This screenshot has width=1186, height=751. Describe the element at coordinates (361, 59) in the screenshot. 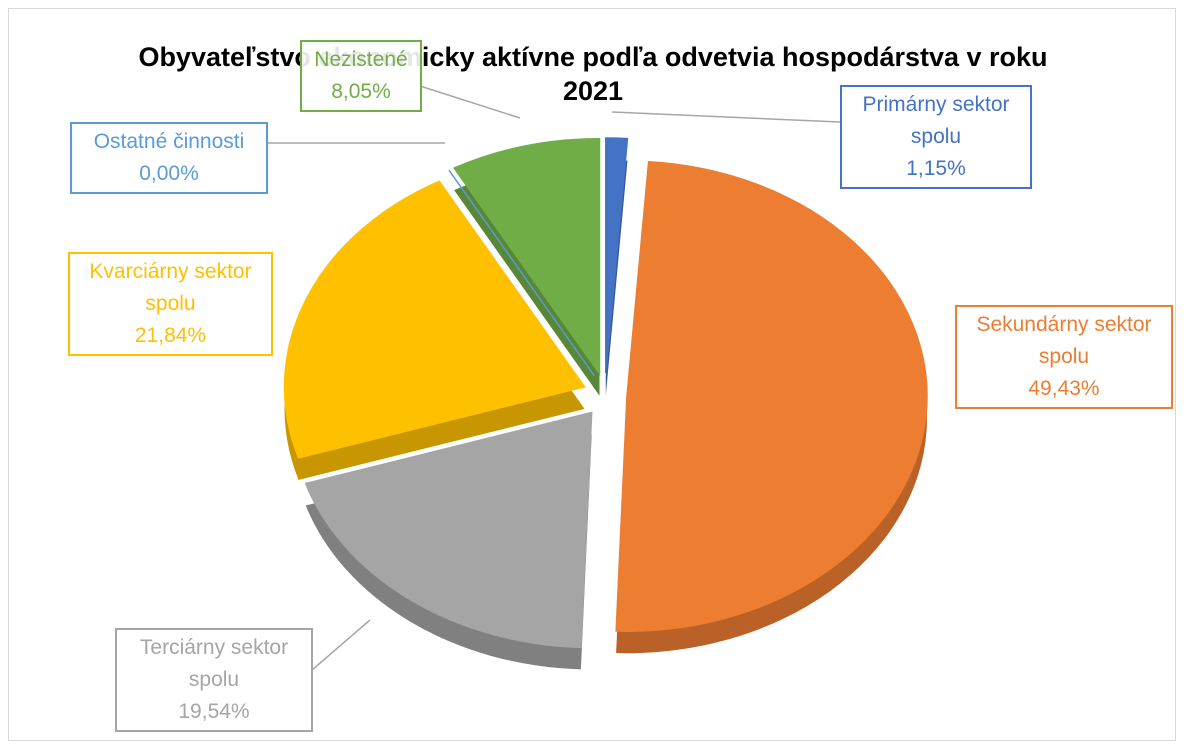

I see `label-category: Nezistené` at that location.